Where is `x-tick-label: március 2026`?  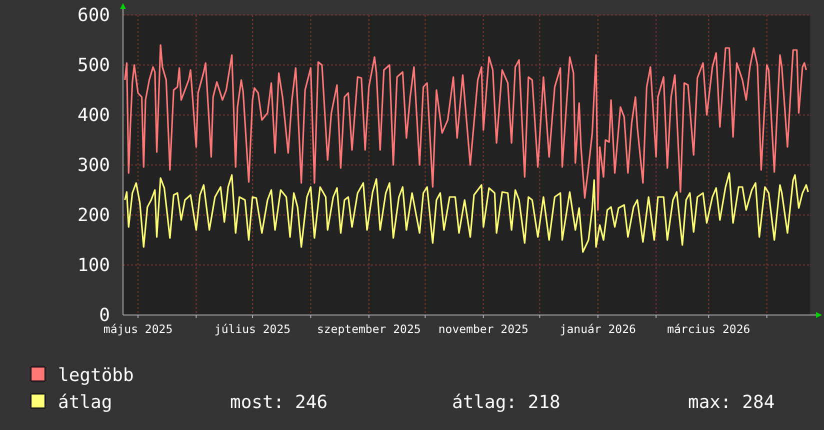
x-tick-label: március 2026 is located at coordinates (708, 329).